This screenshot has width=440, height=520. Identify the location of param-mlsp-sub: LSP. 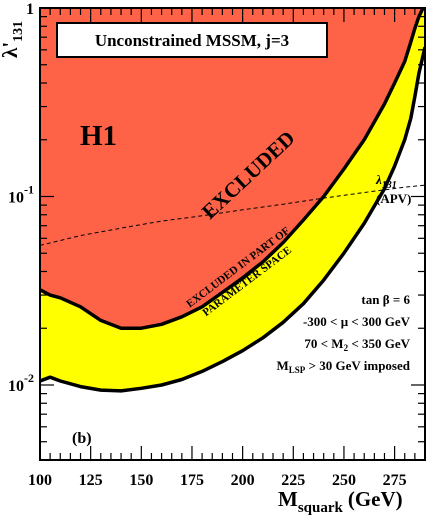
(297, 370).